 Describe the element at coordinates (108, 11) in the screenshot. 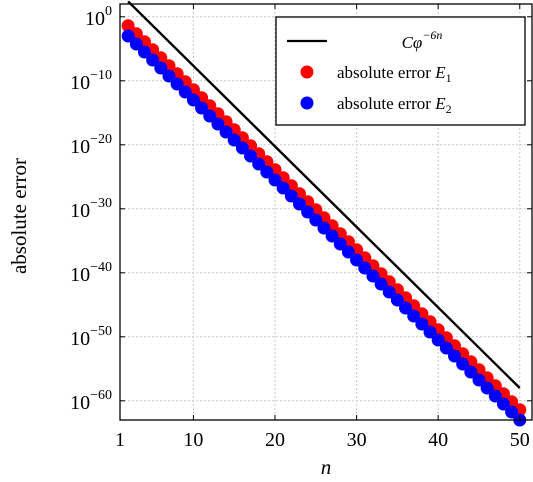

I see `y-tick-label-exponent: 0` at that location.